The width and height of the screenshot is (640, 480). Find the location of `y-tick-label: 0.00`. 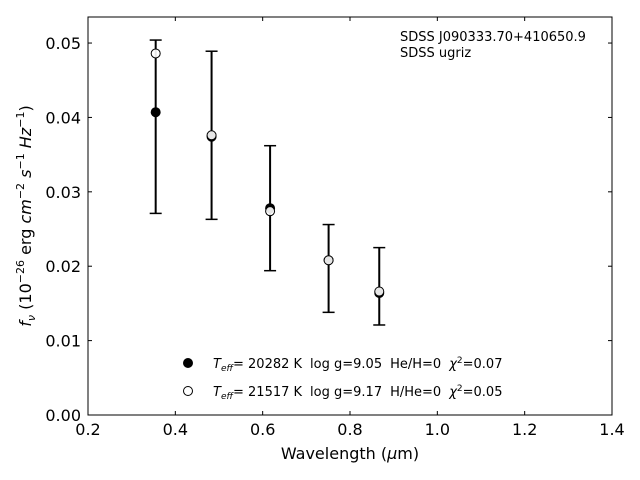

y-tick-label: 0.00 is located at coordinates (63, 415).